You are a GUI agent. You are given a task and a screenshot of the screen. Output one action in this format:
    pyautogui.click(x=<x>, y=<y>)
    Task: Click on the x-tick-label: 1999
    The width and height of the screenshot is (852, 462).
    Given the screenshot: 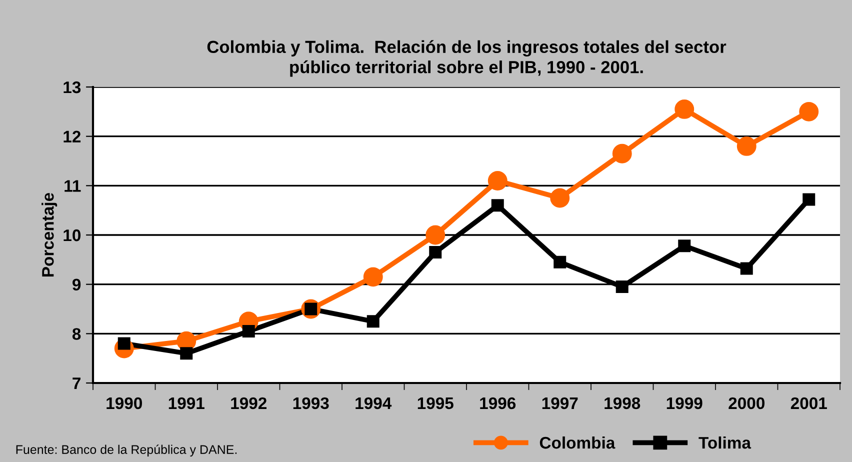 What is the action you would take?
    pyautogui.click(x=684, y=403)
    